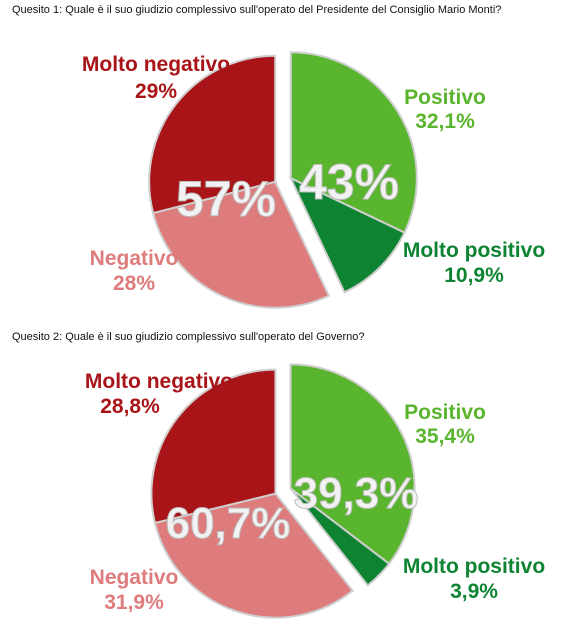  Describe the element at coordinates (474, 275) in the screenshot. I see `label-molto-positivo-value: 10,9%` at that location.